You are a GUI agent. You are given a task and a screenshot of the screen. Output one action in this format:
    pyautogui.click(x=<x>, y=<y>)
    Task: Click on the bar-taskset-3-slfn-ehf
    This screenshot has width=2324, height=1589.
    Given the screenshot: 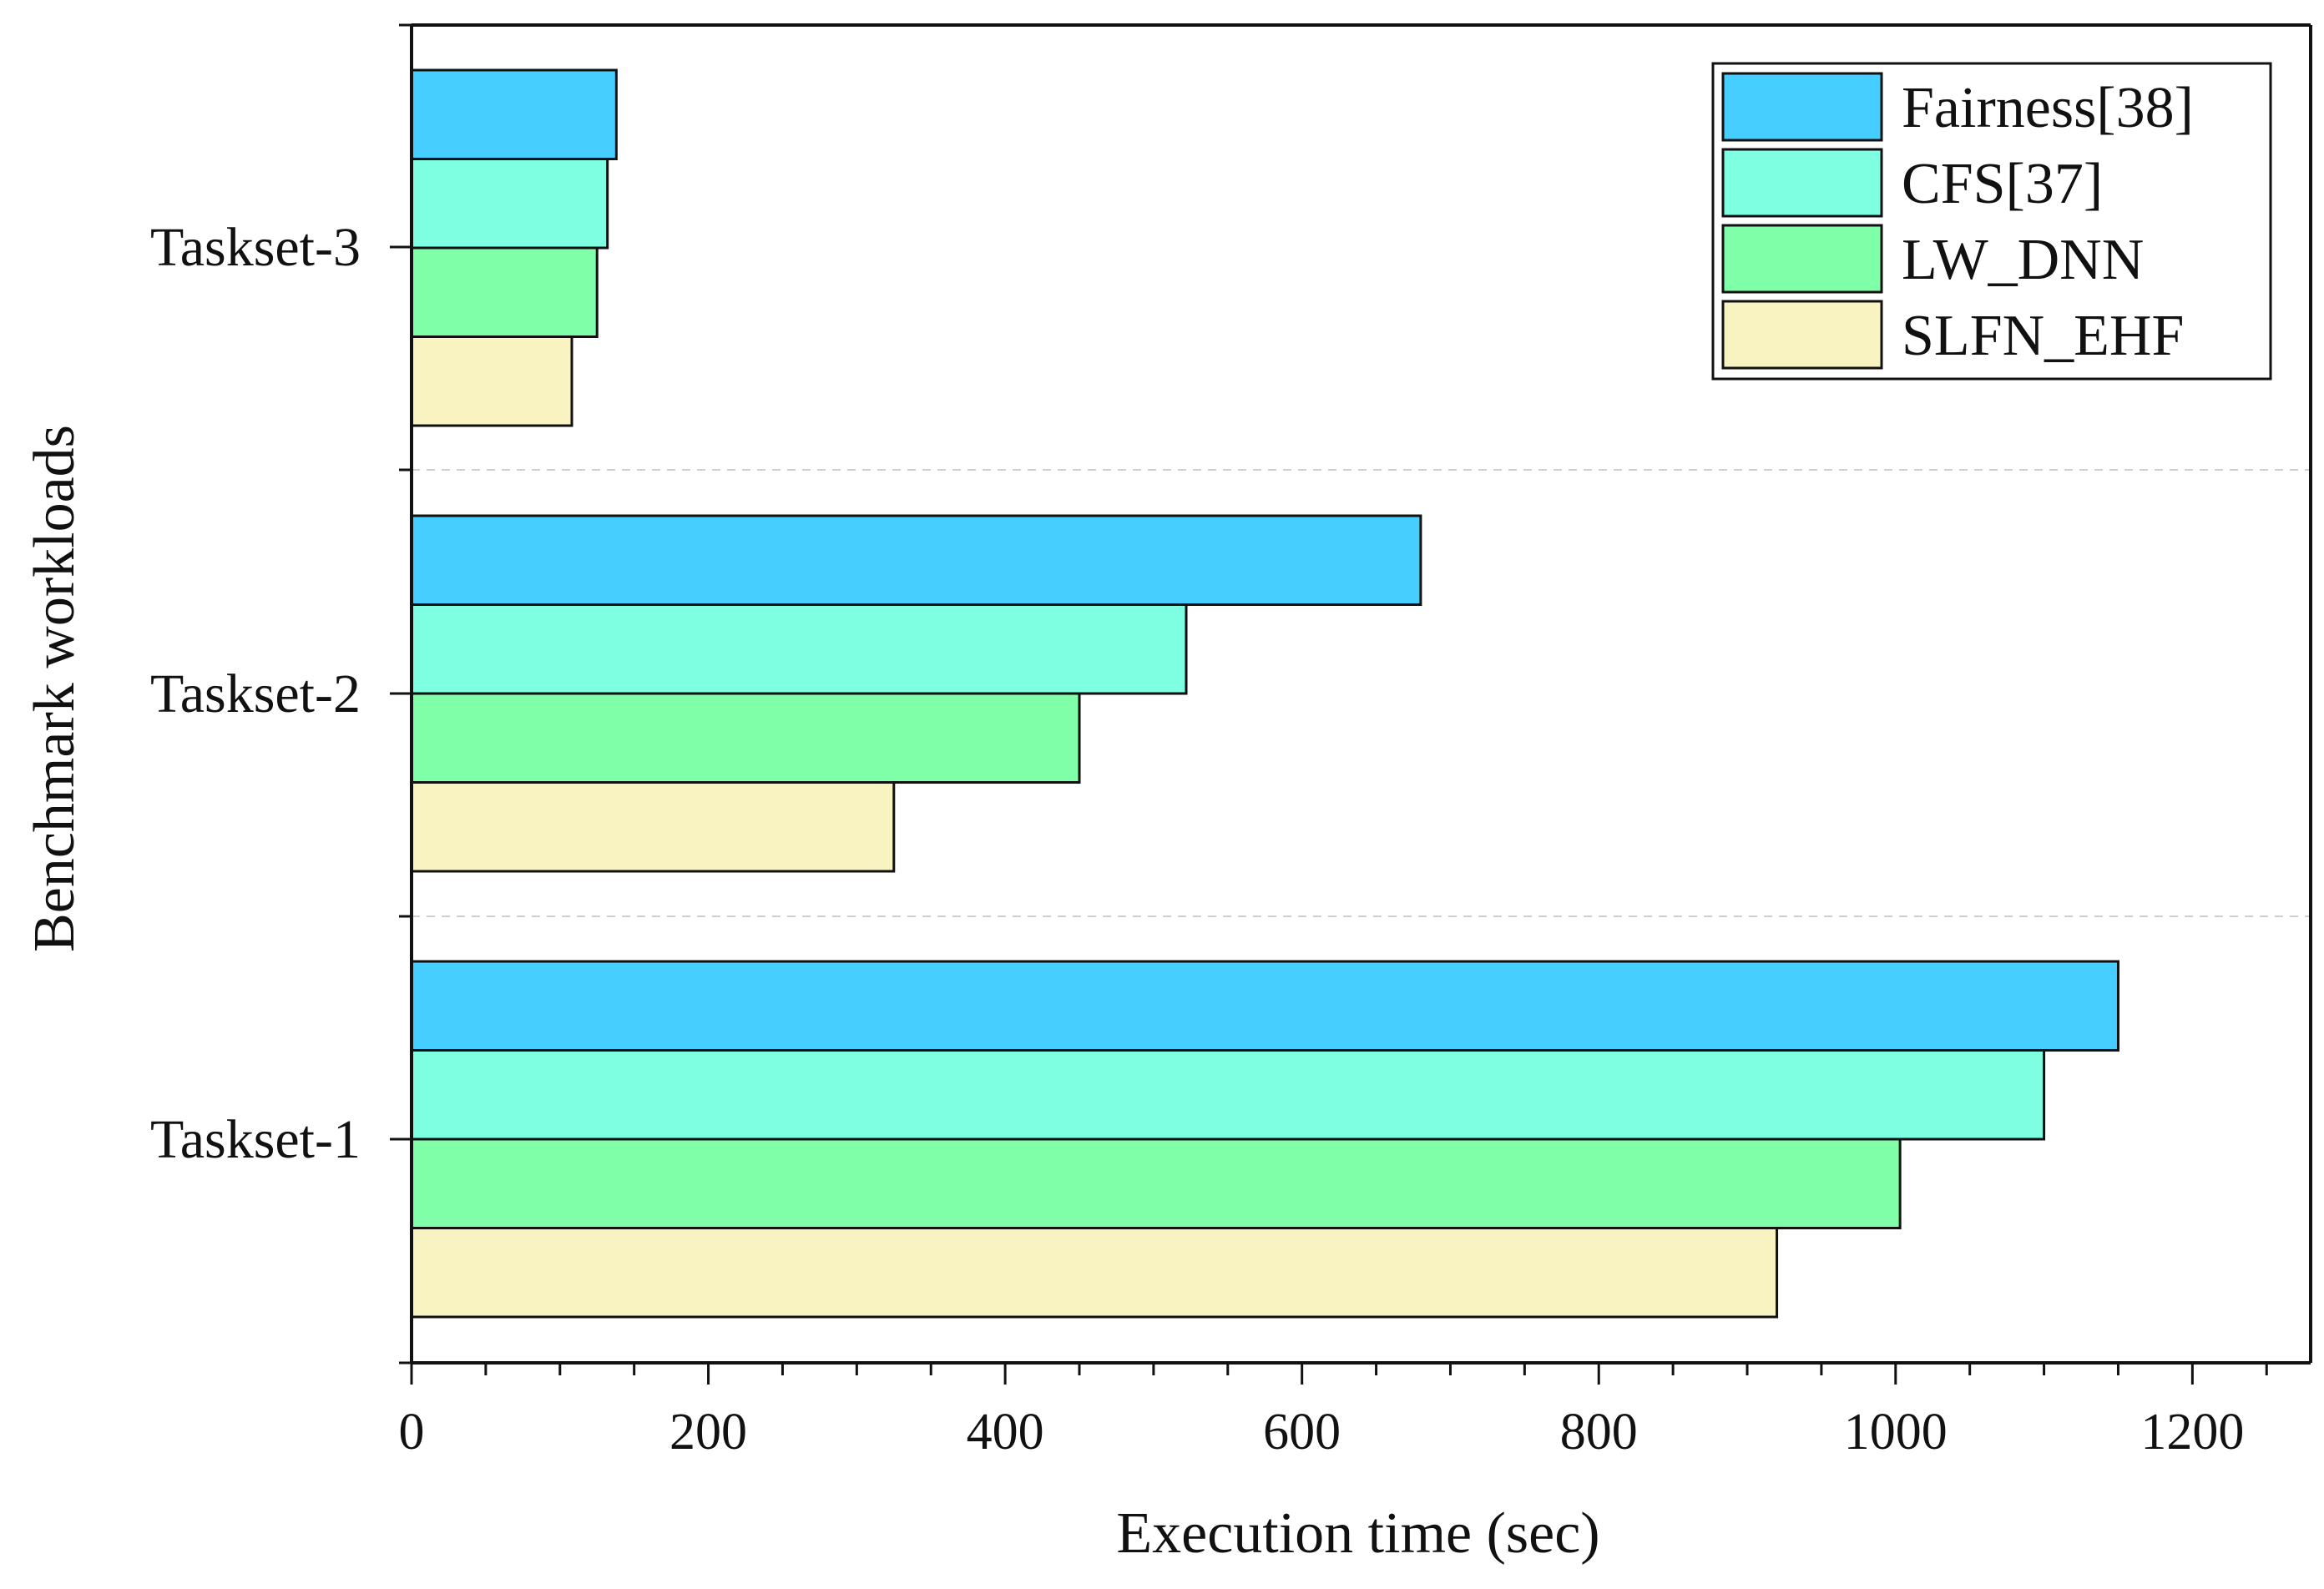 What is the action you would take?
    pyautogui.click(x=491, y=381)
    